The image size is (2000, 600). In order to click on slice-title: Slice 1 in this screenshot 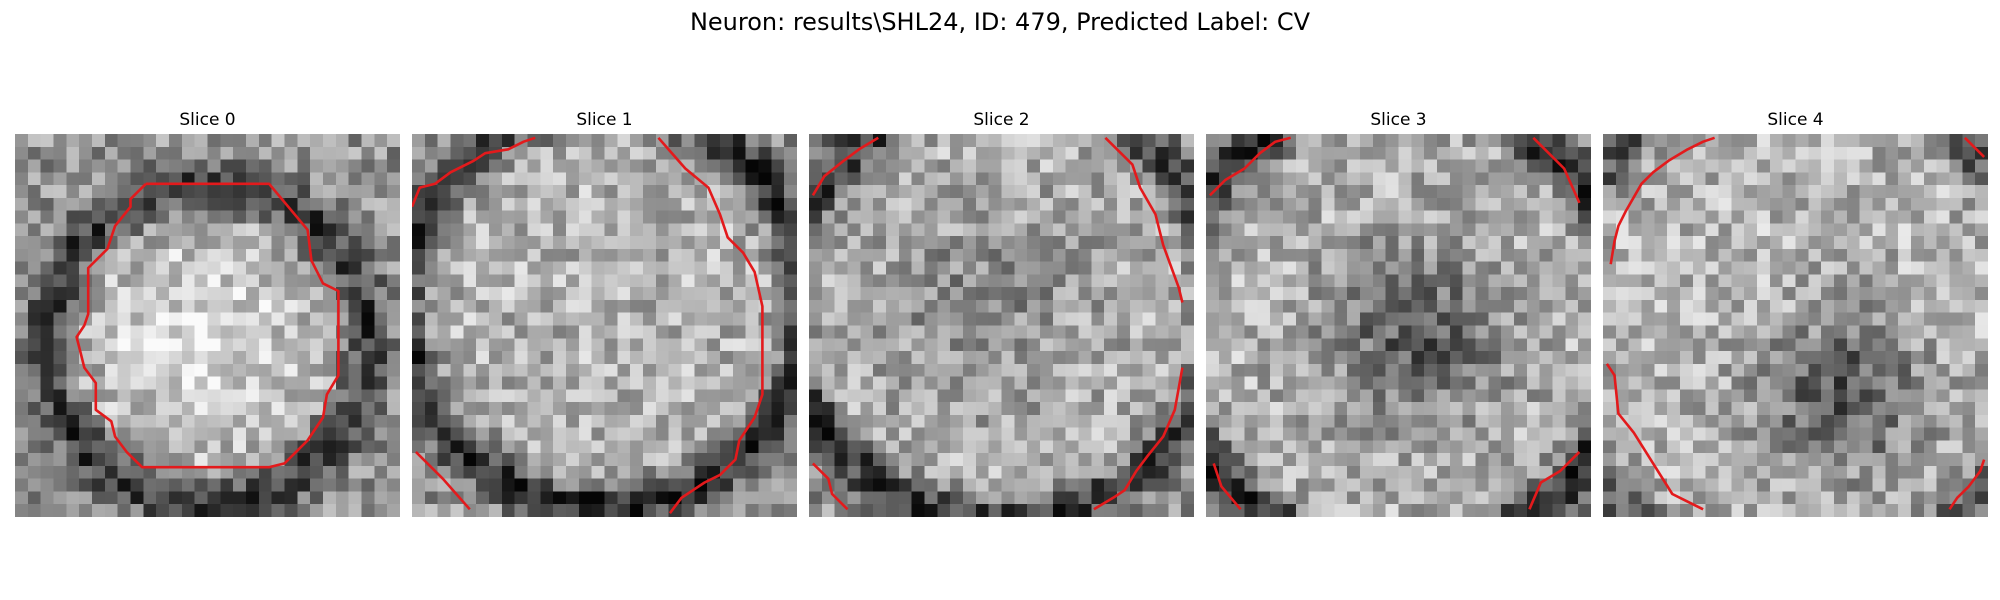, I will do `click(604, 120)`.